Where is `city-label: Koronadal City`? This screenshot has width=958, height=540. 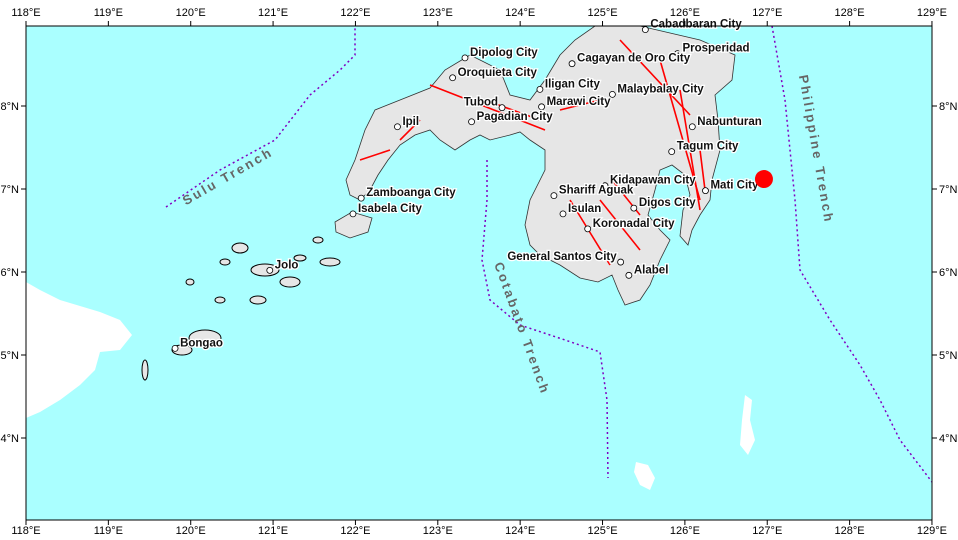 city-label: Koronadal City is located at coordinates (634, 224).